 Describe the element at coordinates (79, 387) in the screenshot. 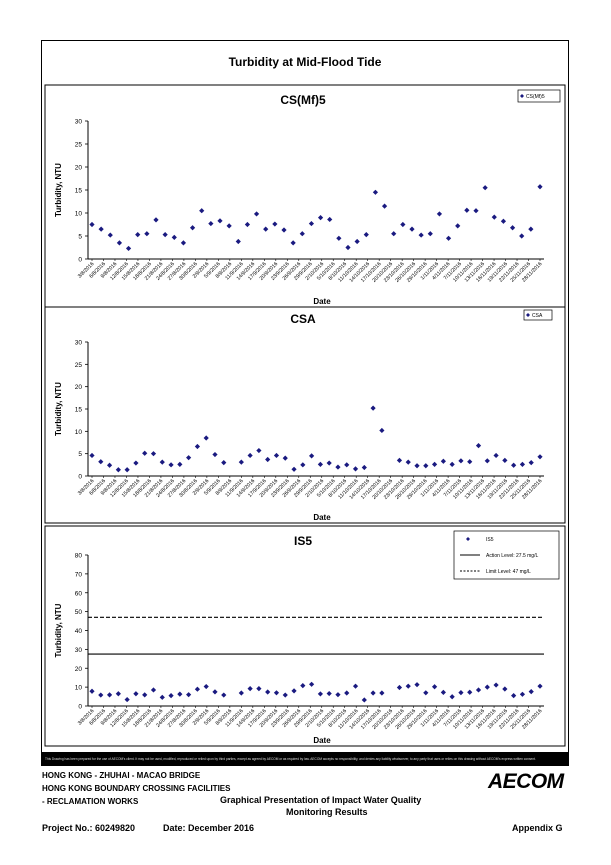

I see `y-tick-label: 20` at that location.